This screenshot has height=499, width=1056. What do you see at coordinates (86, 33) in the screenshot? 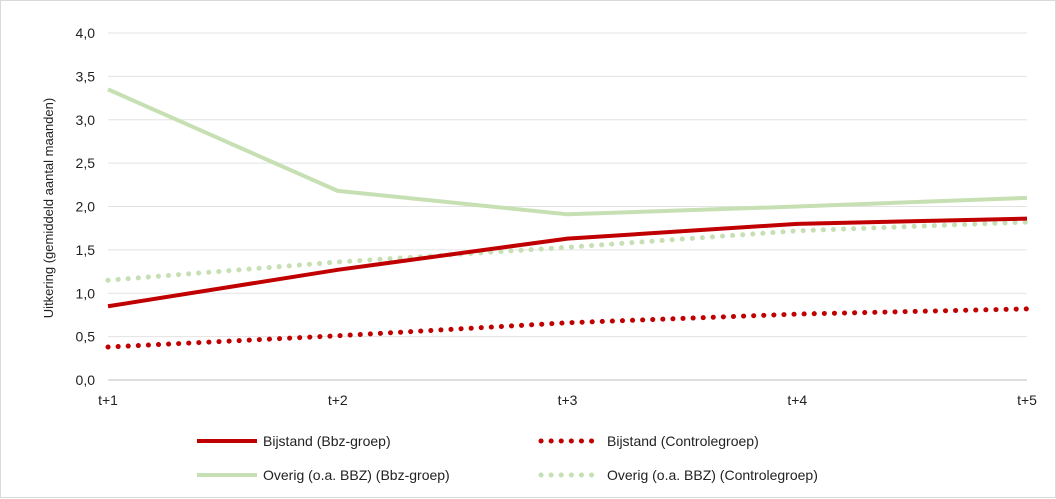
I see `y-tick-label: 4,0` at bounding box center [86, 33].